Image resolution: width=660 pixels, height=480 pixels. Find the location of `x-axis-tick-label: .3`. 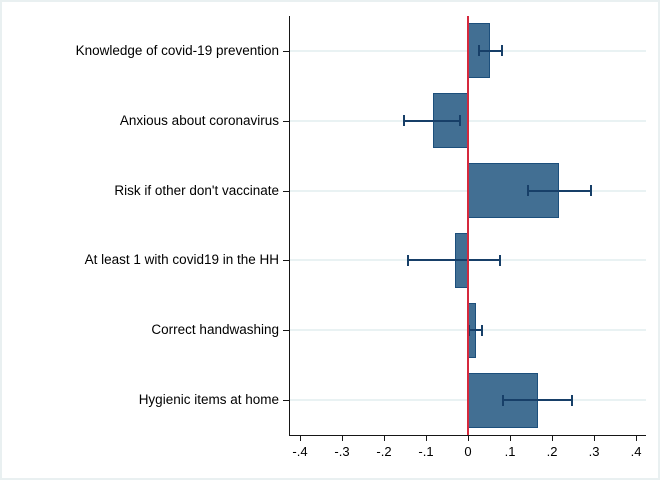

x-axis-tick-label: .3 is located at coordinates (594, 451).